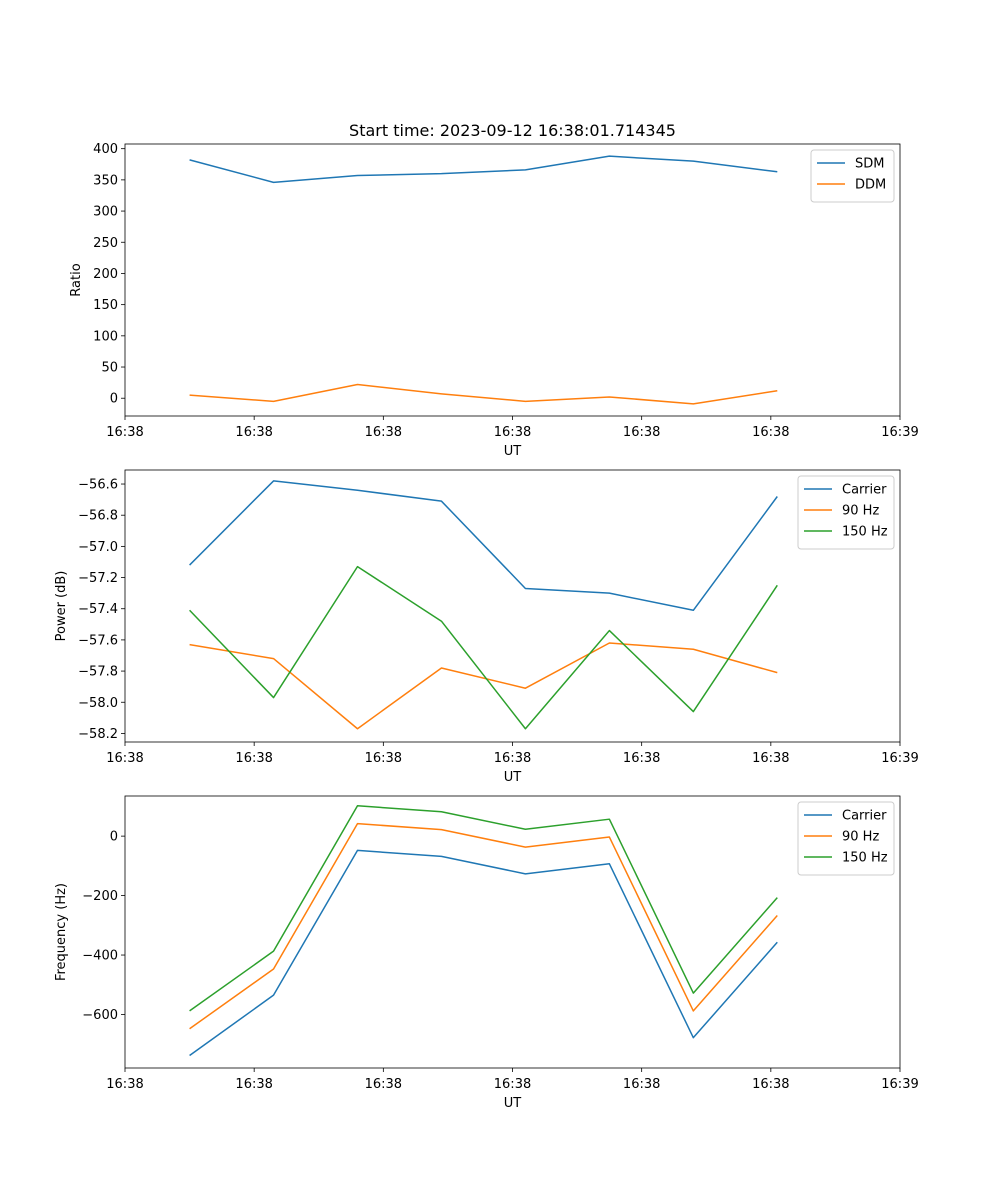 The width and height of the screenshot is (1000, 1200). Describe the element at coordinates (852, 176) in the screenshot. I see `legend: SDM DDM` at that location.